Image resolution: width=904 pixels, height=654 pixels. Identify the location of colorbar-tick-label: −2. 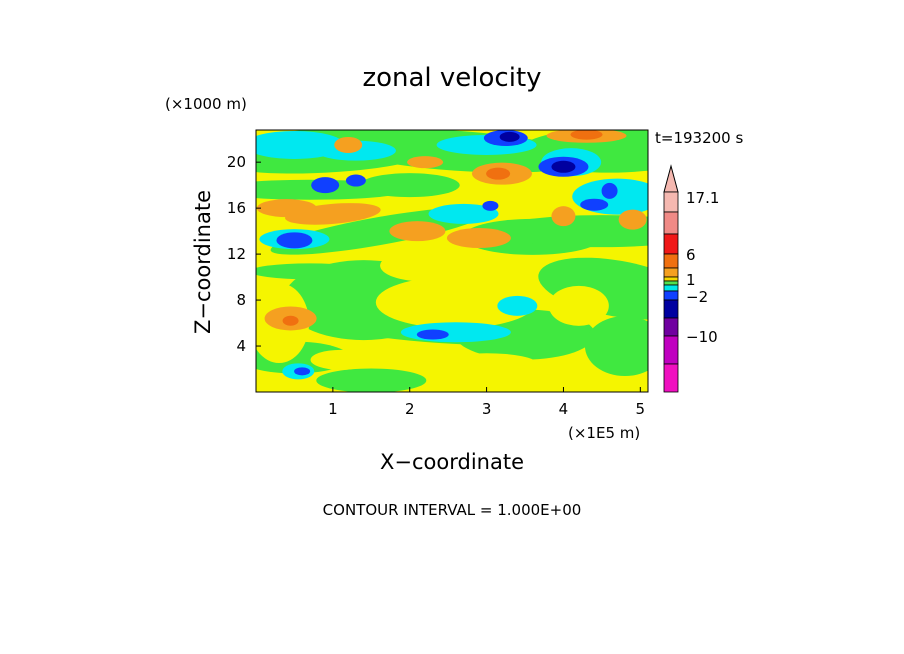
(697, 297).